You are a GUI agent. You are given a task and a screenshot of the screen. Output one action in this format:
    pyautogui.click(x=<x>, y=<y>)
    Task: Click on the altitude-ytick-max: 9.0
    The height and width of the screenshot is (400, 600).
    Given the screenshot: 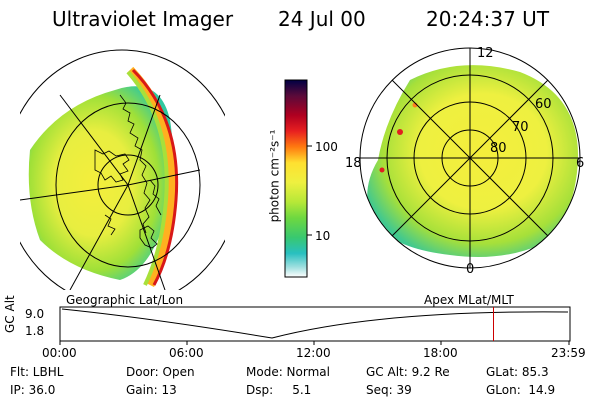 What is the action you would take?
    pyautogui.click(x=35, y=314)
    